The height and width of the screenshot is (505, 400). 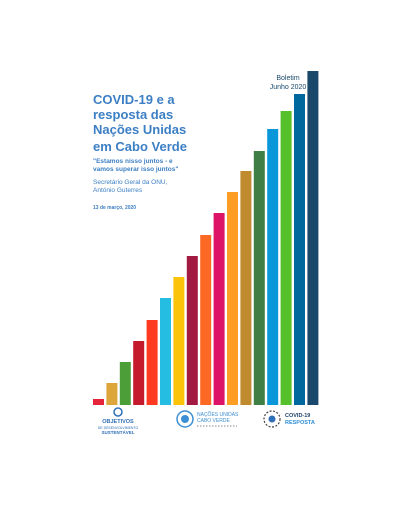 I want to click on title-line: resposta das, so click(x=133, y=114).